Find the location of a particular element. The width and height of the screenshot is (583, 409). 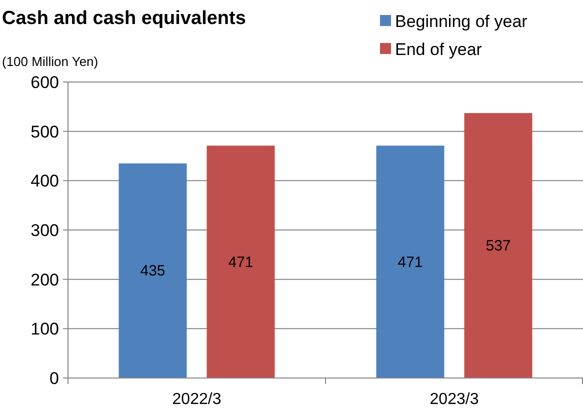

legend-label: Beginning of year is located at coordinates (461, 21).